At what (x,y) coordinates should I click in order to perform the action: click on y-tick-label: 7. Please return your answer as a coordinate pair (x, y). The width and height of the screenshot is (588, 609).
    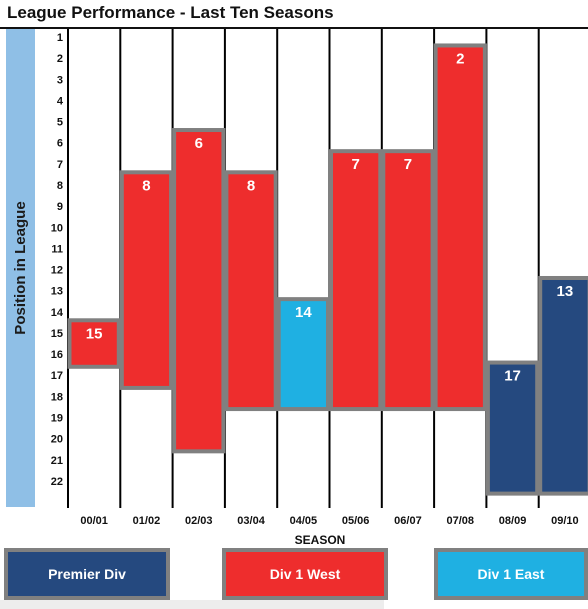
    Looking at the image, I should click on (60, 165).